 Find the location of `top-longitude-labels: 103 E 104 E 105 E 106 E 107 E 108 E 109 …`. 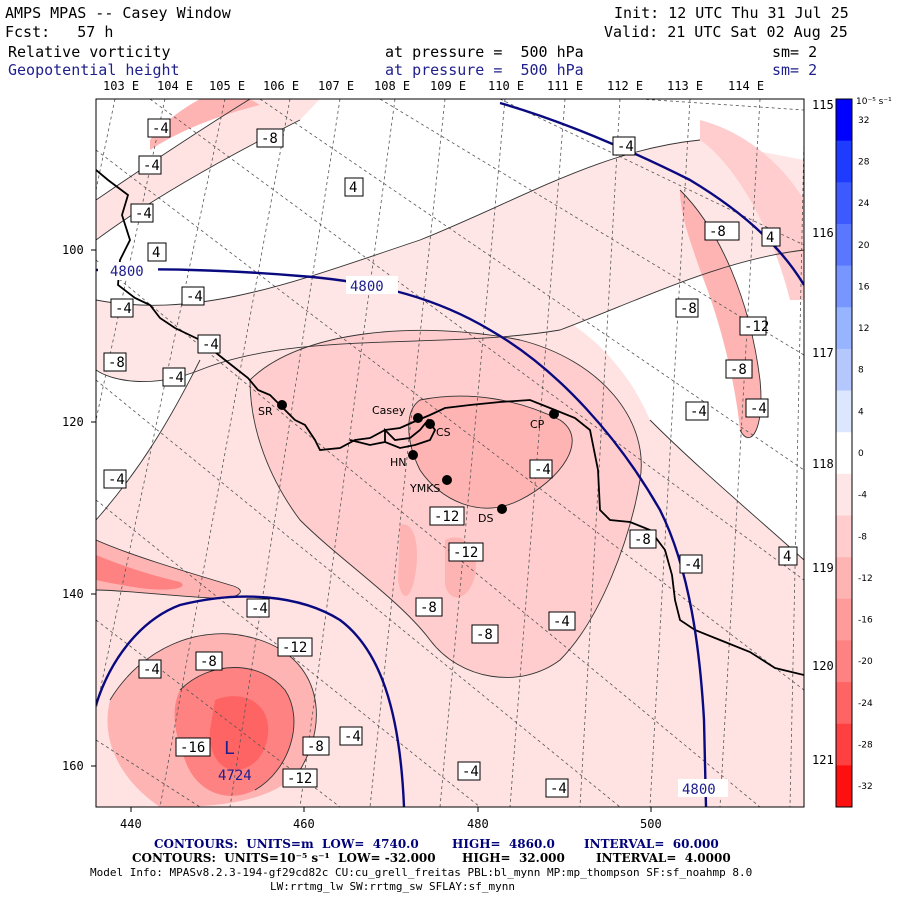

top-longitude-labels: 103 E 104 E 105 E 106 E 107 E 108 E 109 … is located at coordinates (433, 86).